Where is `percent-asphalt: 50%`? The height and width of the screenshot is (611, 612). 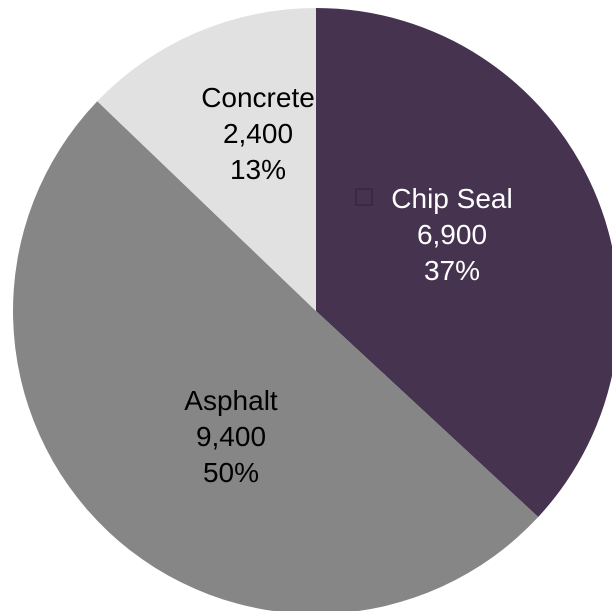
percent-asphalt: 50% is located at coordinates (231, 472).